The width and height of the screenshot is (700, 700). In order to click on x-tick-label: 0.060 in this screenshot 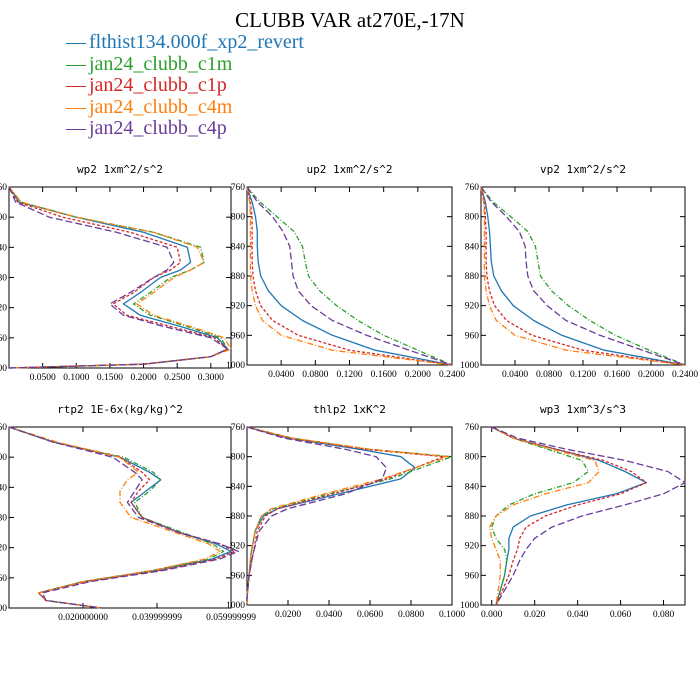, I will do `click(621, 615)`.